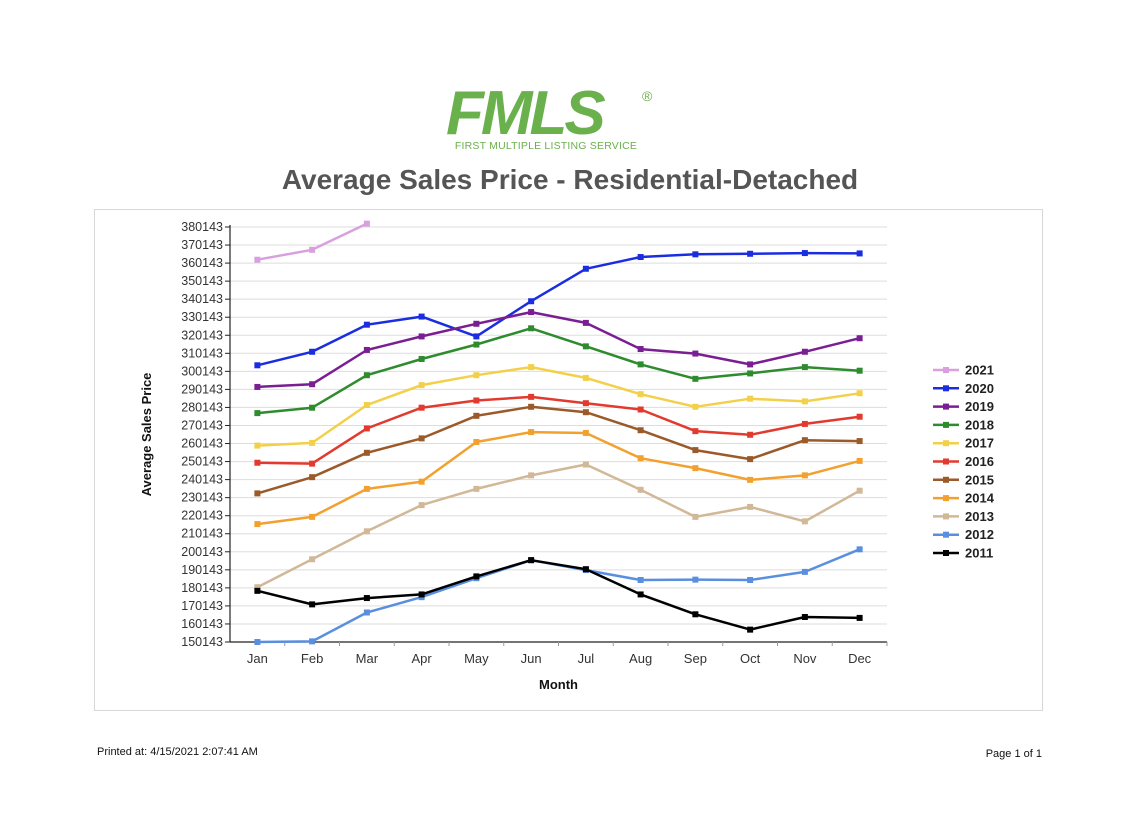 This screenshot has width=1140, height=821. I want to click on series-line-2017, so click(558, 406).